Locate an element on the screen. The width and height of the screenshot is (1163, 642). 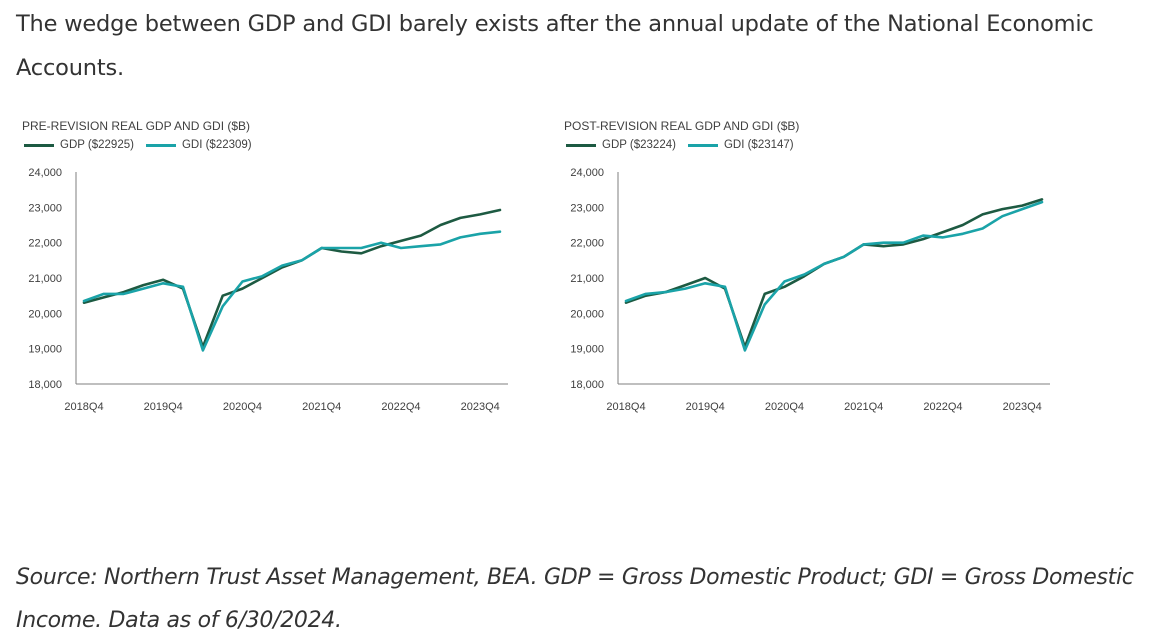
legend-label-gdp: GDP ($22925) is located at coordinates (97, 145).